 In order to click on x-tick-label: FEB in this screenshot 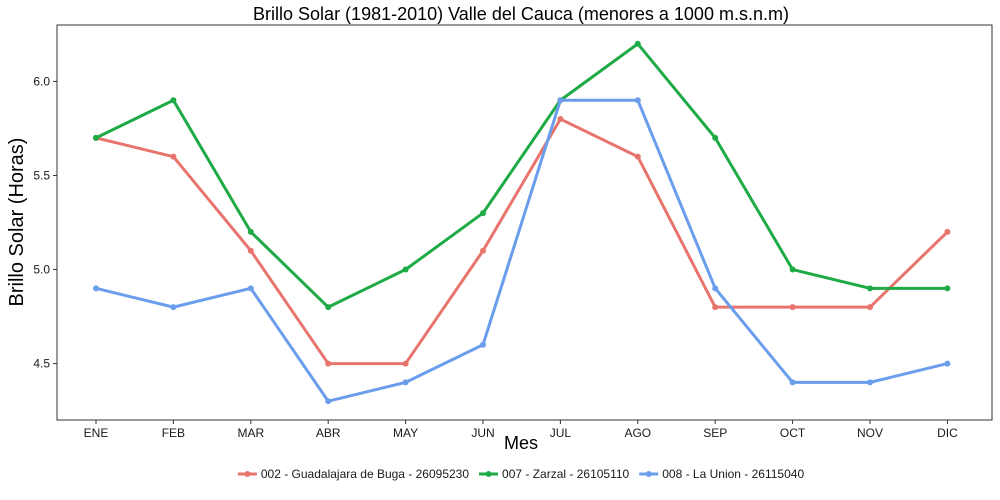, I will do `click(173, 433)`.